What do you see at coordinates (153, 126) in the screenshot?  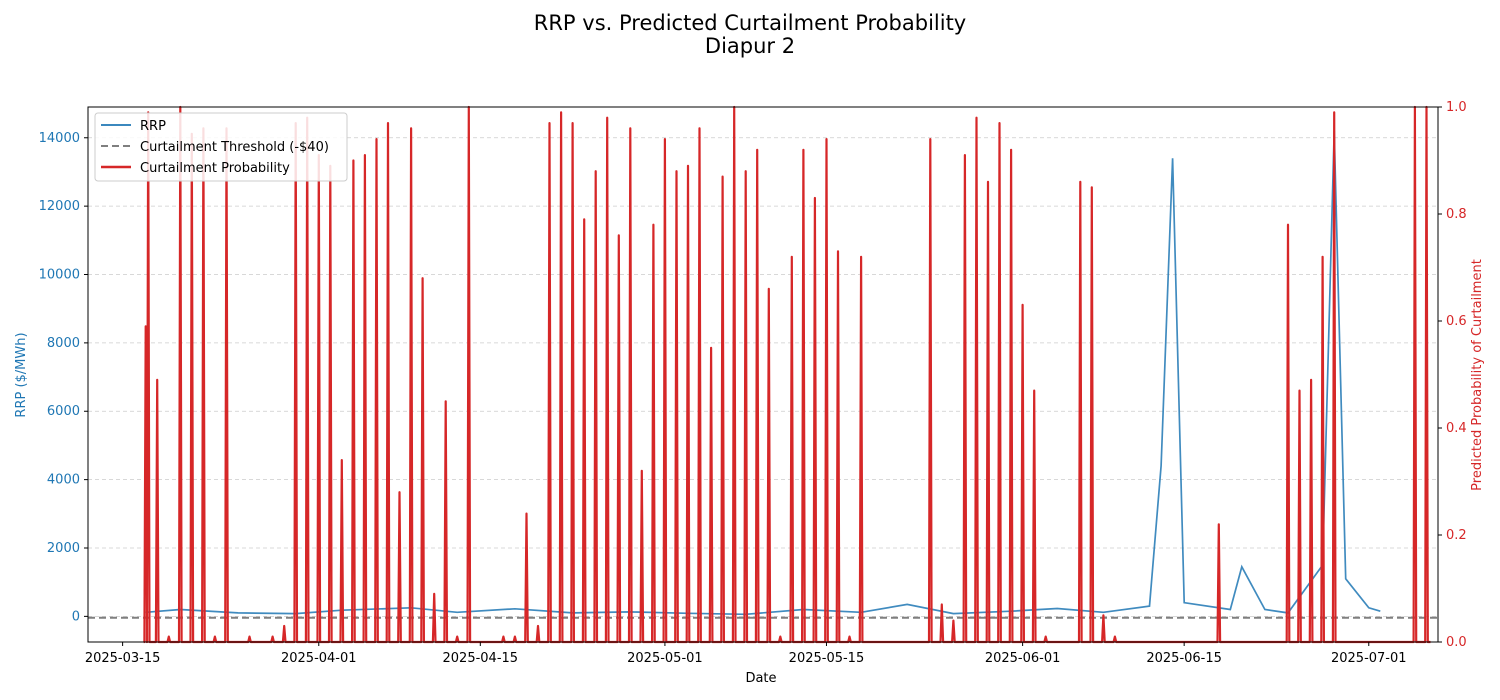 I see `legend-label-rrp: RRP` at bounding box center [153, 126].